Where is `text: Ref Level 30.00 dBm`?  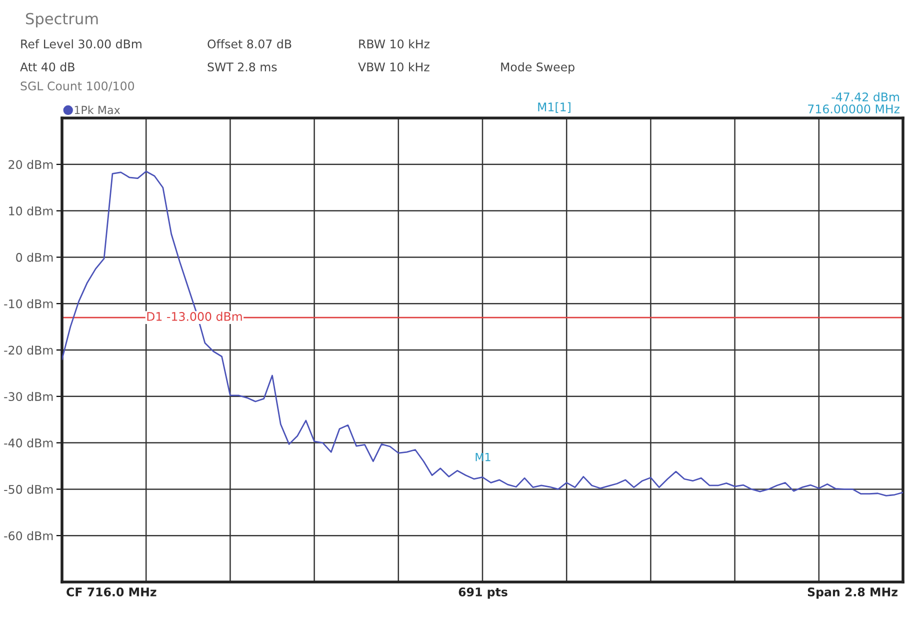 text: Ref Level 30.00 dBm is located at coordinates (81, 43).